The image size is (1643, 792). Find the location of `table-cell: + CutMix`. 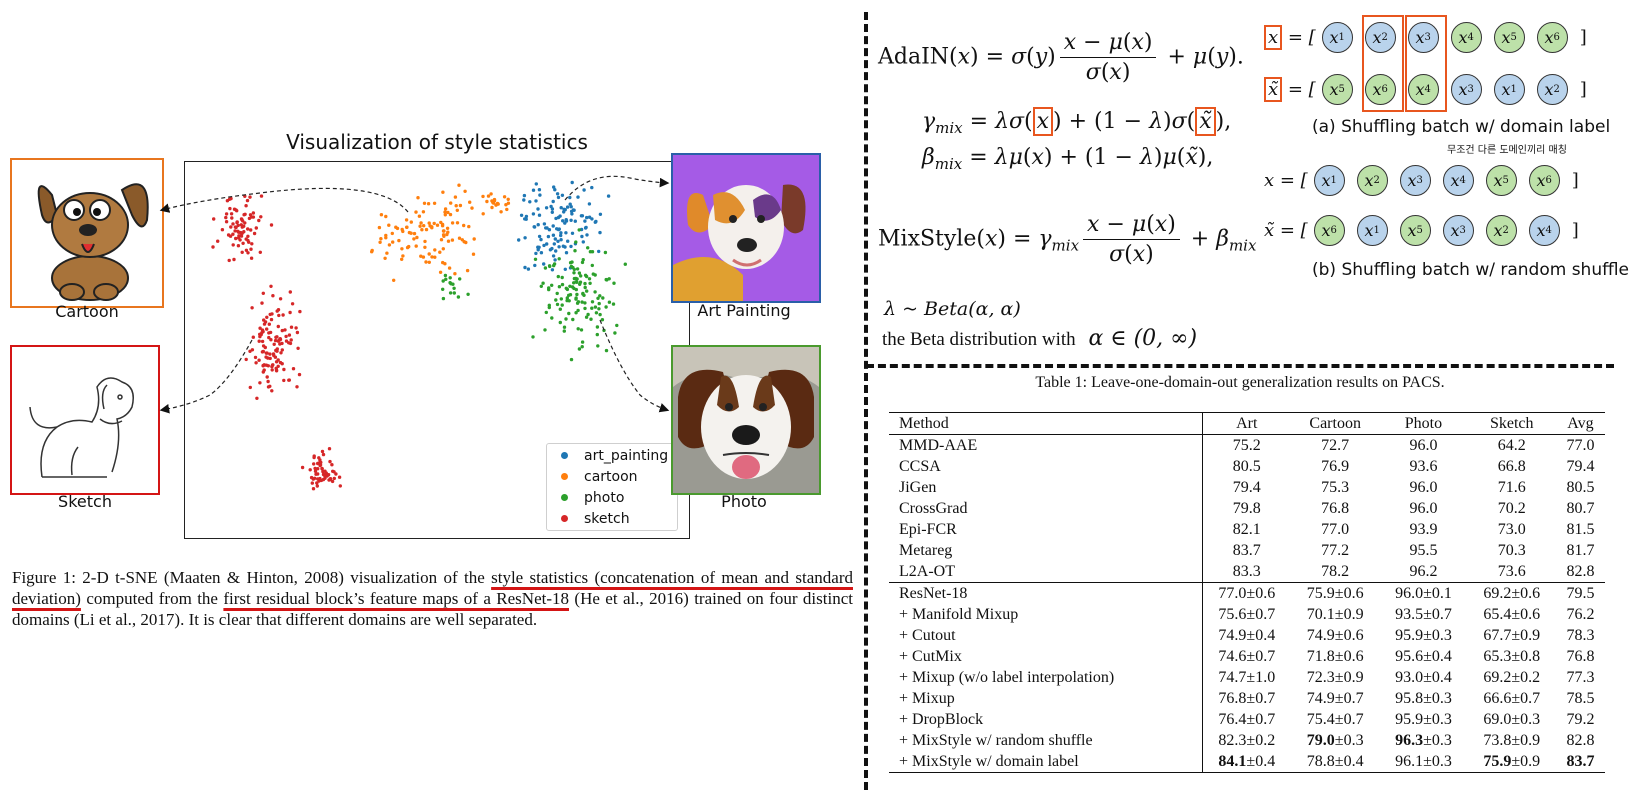

table-cell: + CutMix is located at coordinates (1046, 656).